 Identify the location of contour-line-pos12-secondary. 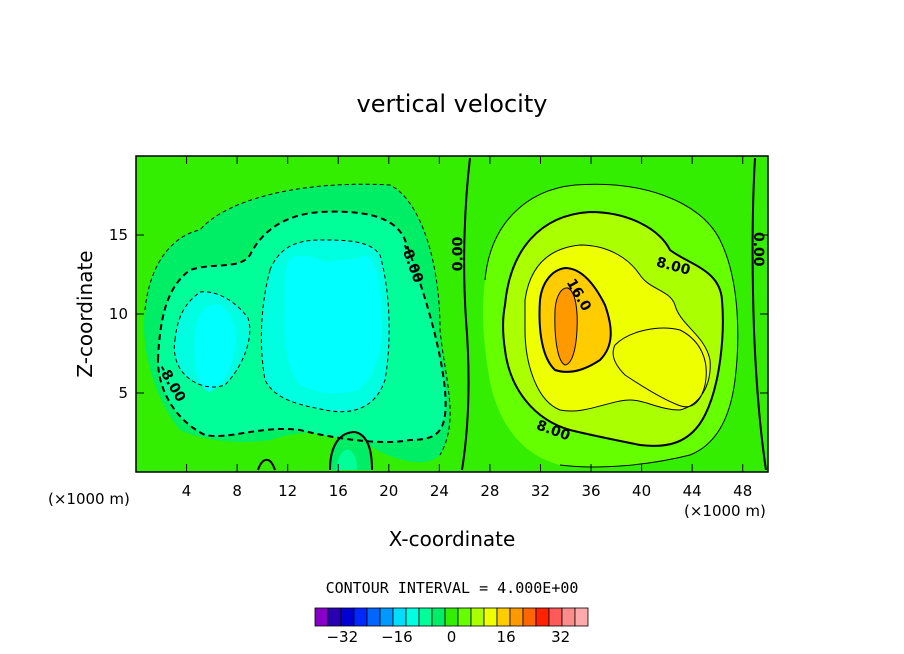
(659, 367).